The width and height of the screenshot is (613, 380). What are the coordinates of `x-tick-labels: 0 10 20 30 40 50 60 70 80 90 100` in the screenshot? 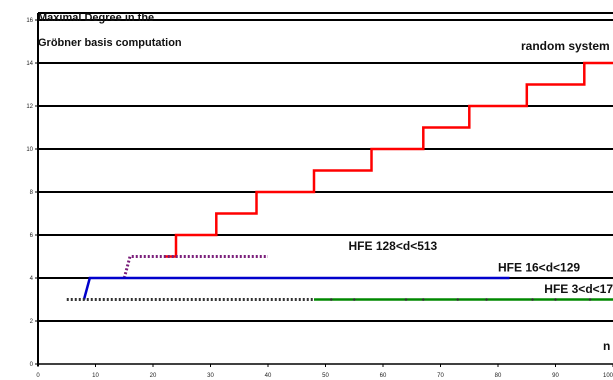 It's located at (324, 371).